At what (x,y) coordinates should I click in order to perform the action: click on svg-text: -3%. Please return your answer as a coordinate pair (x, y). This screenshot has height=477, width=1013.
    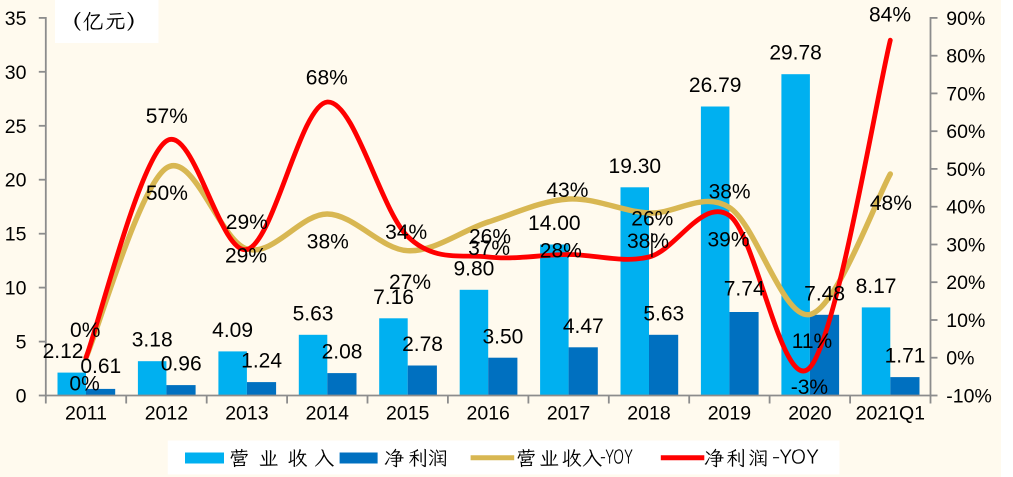
    Looking at the image, I should click on (809, 387).